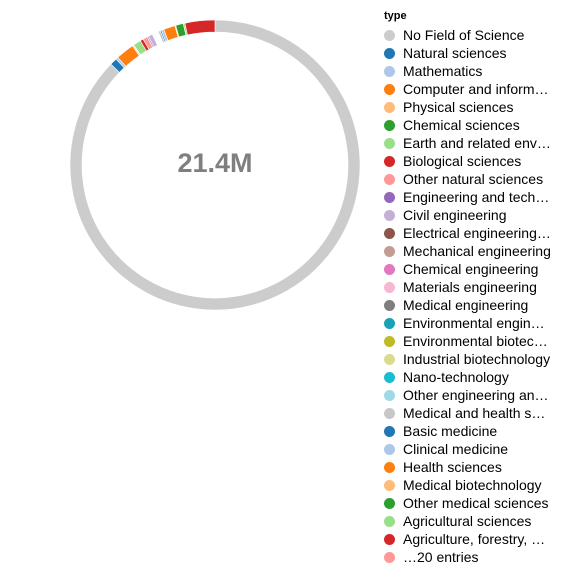 This screenshot has width=576, height=585. What do you see at coordinates (476, 503) in the screenshot?
I see `legend-label: Other medical sciences` at bounding box center [476, 503].